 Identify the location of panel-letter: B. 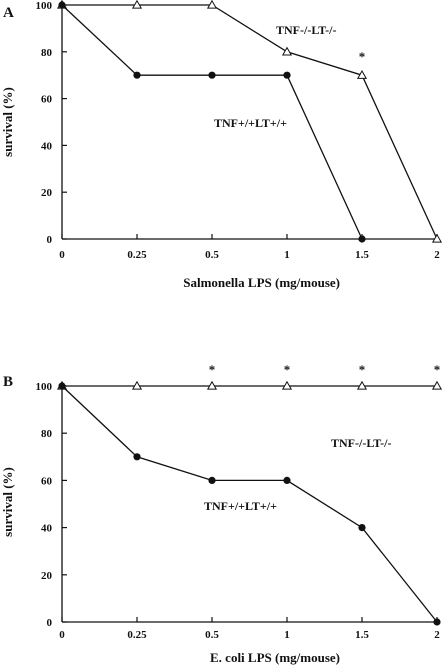
(8, 382).